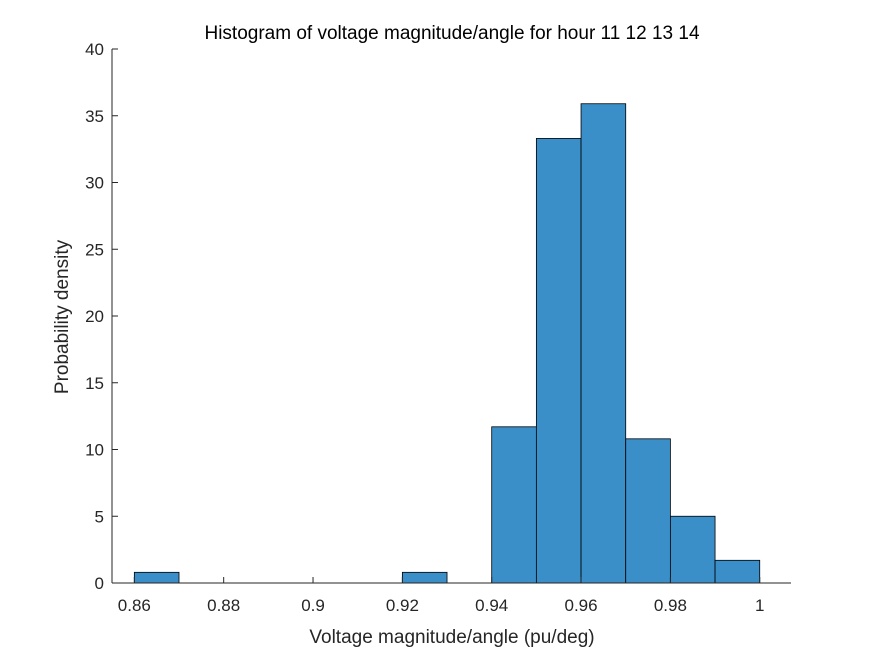 This screenshot has height=656, width=875. I want to click on y-tick-label: 0, so click(99, 583).